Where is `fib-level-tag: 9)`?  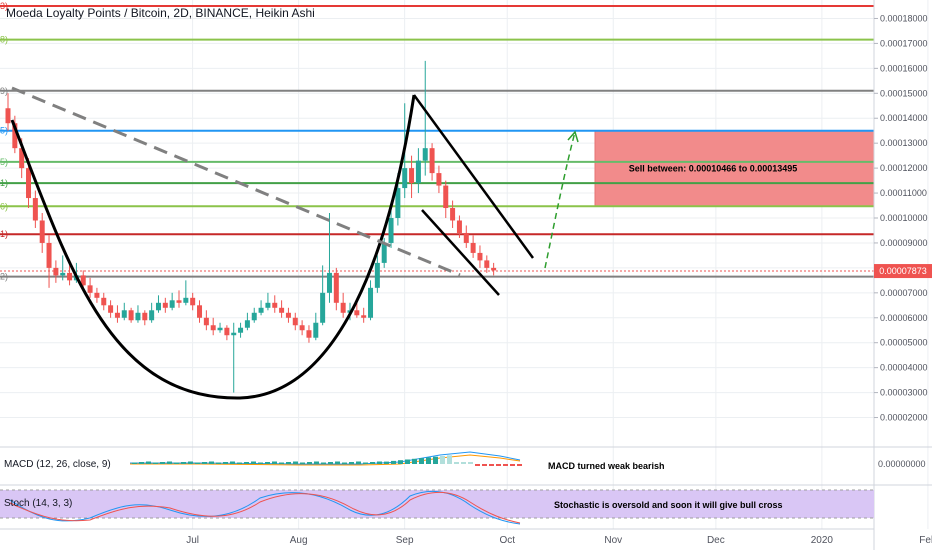 fib-level-tag: 9) is located at coordinates (4, 91).